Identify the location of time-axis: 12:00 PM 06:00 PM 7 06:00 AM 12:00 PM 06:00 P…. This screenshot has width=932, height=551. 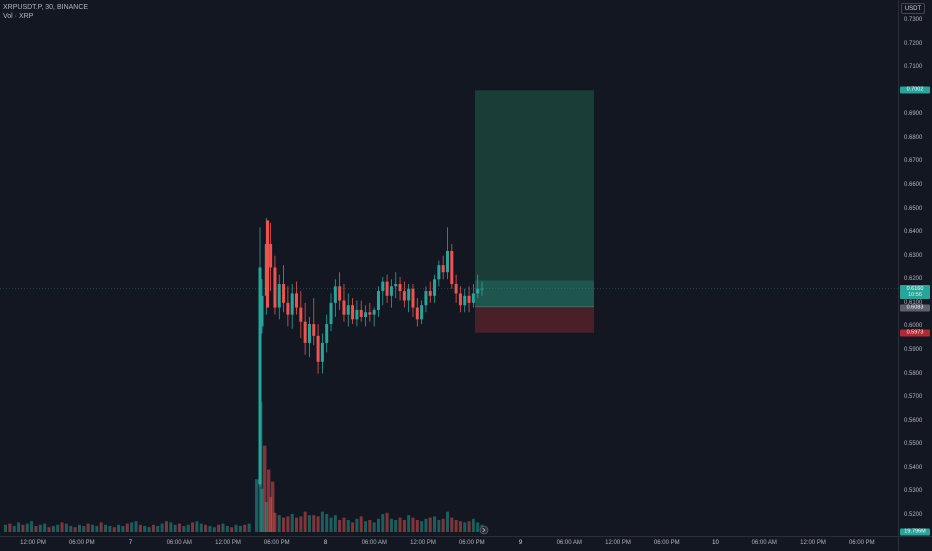
(449, 543).